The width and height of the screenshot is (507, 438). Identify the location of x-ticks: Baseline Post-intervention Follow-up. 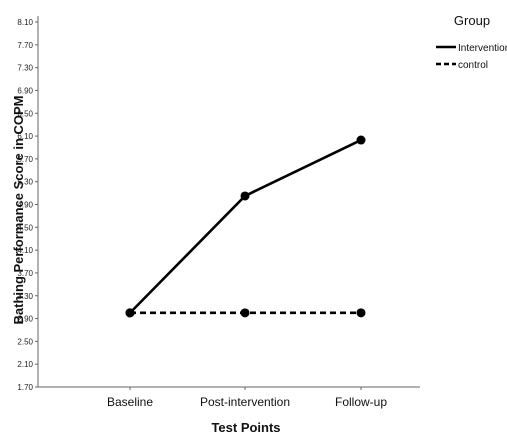
(247, 398).